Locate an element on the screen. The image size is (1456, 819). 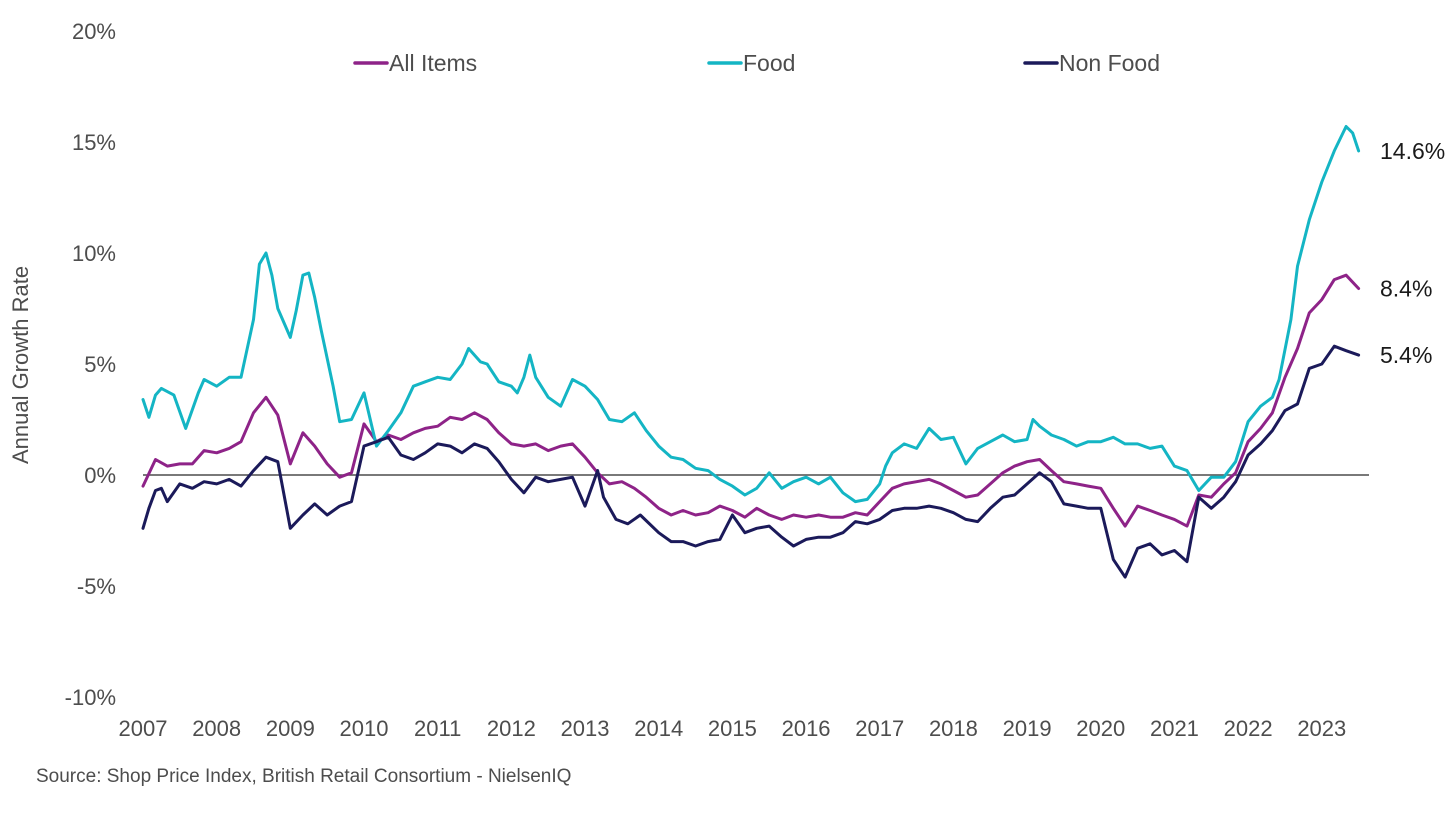
end-label-food: 14.6% is located at coordinates (1412, 151).